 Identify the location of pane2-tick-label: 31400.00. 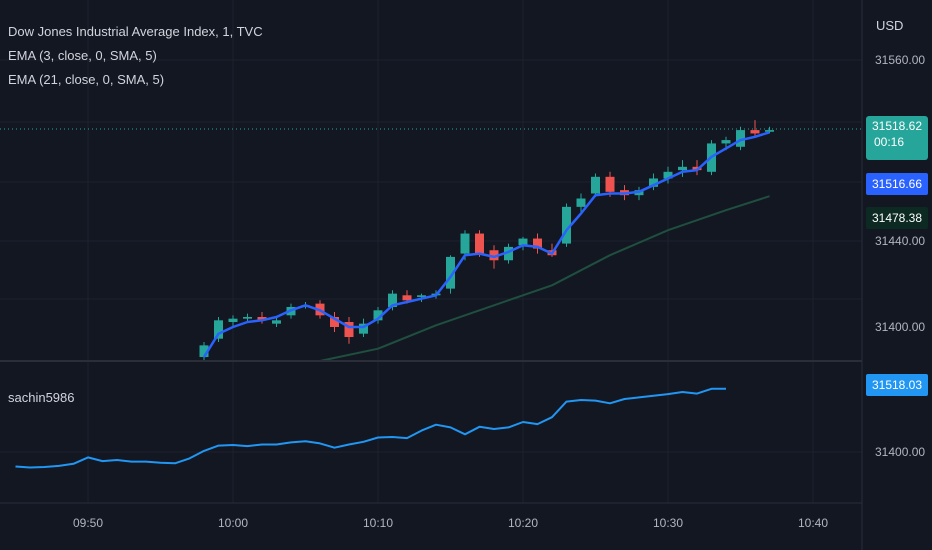
(900, 452).